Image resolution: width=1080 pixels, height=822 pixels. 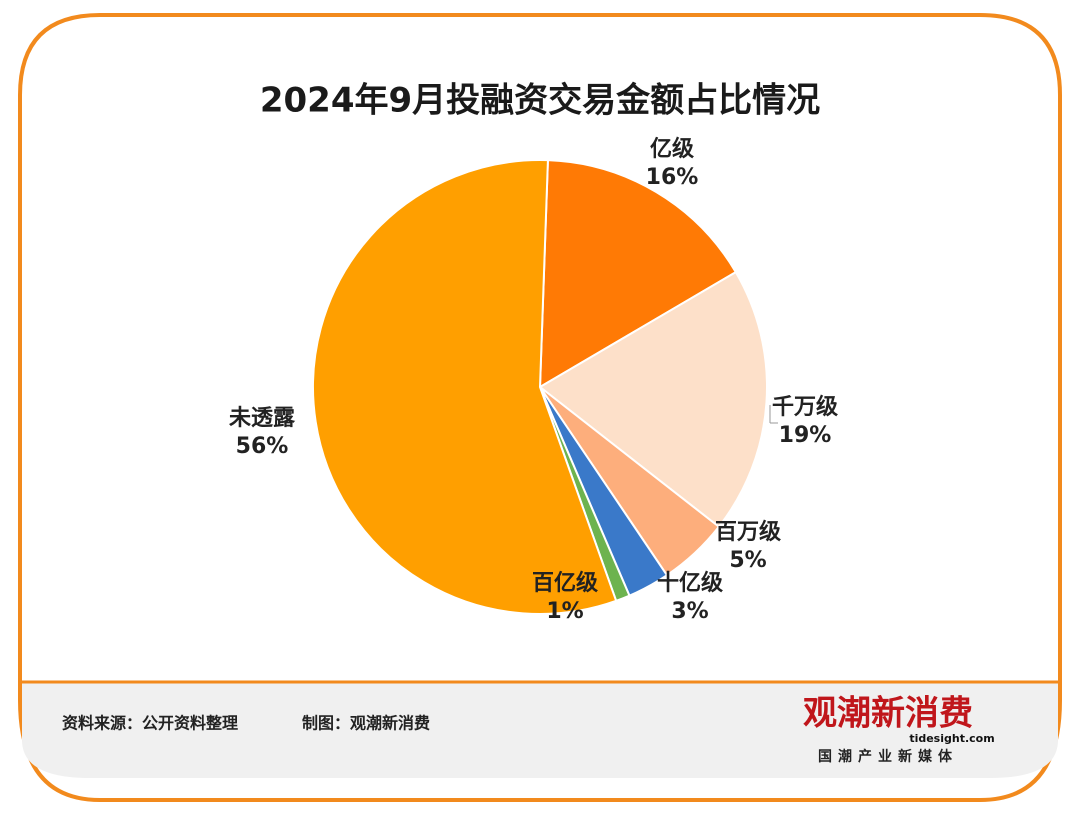 What do you see at coordinates (951, 738) in the screenshot?
I see `logo-site: tidesight.com` at bounding box center [951, 738].